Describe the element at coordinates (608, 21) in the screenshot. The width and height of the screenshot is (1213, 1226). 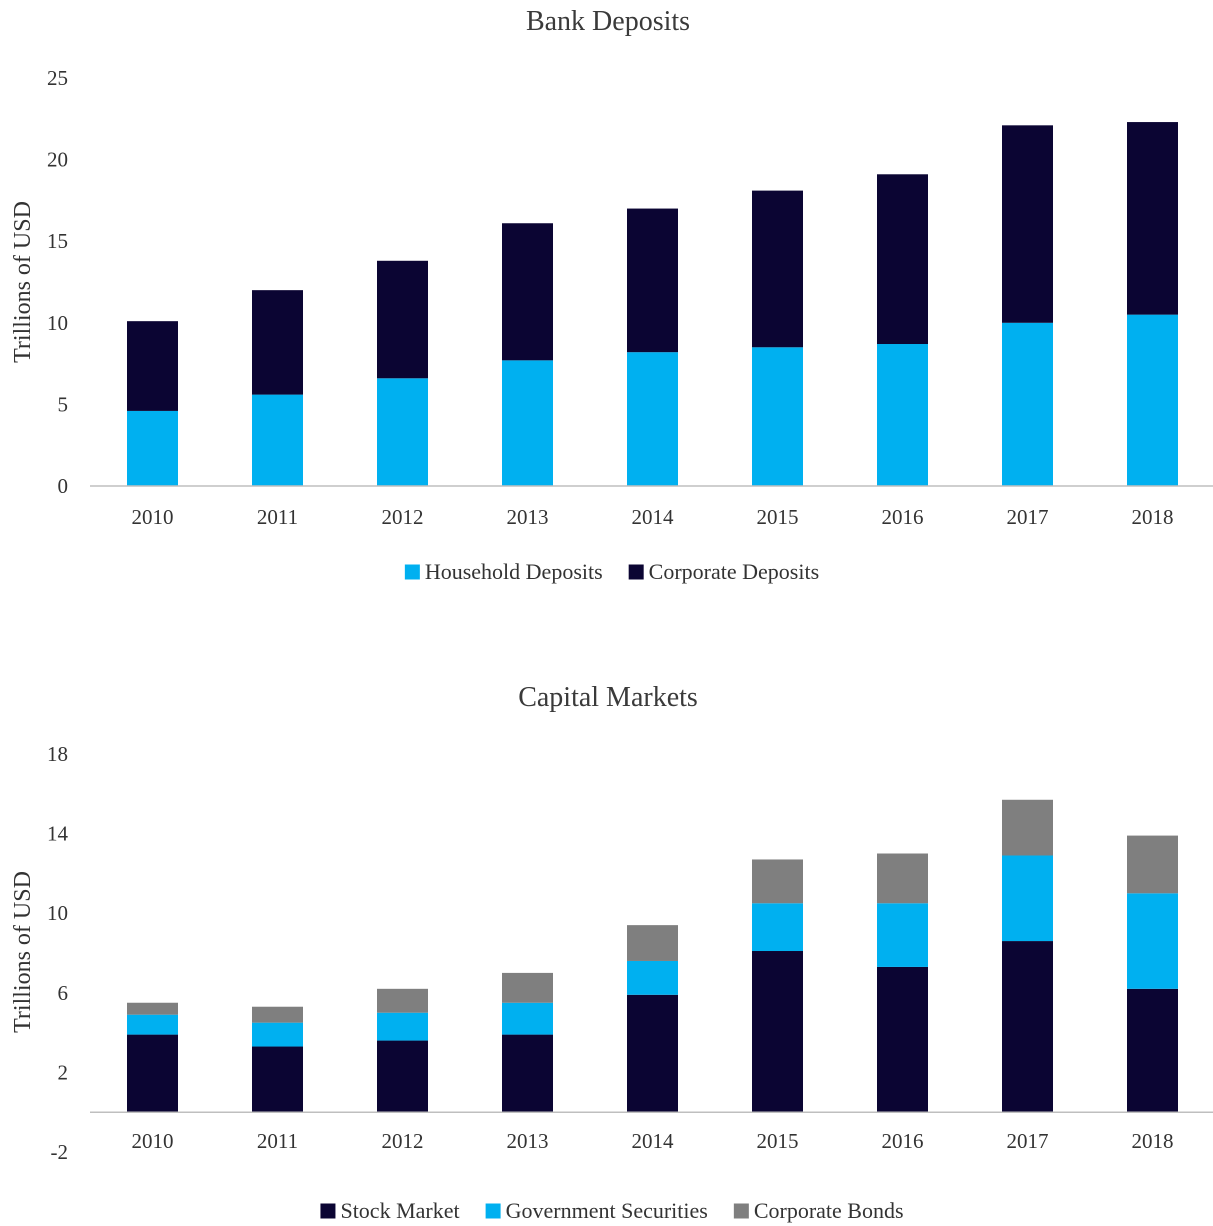
I see `chart-title: Bank Deposits` at that location.